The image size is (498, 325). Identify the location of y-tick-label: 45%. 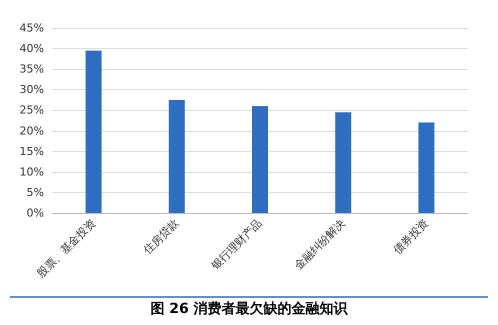
(32, 28).